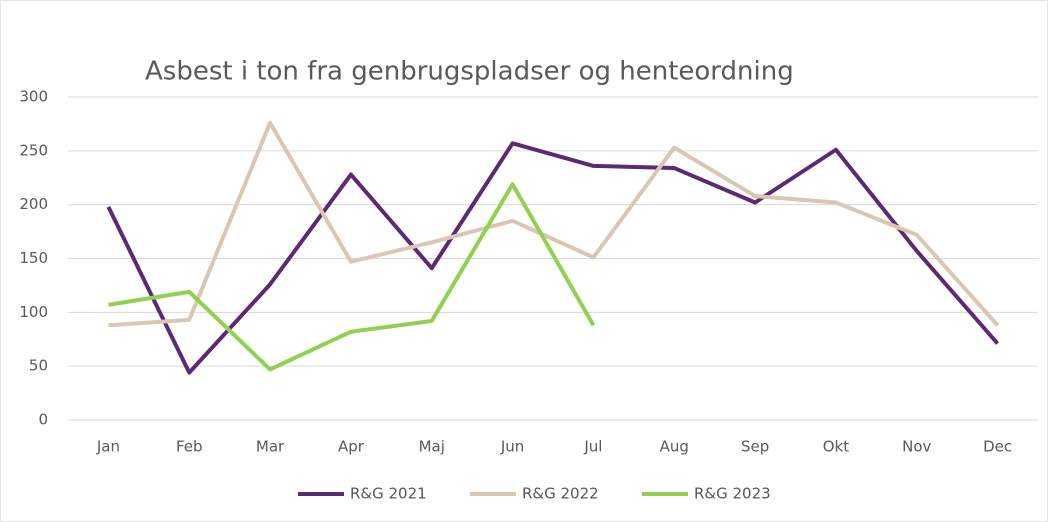  I want to click on x-tick-label: Sep, so click(755, 447).